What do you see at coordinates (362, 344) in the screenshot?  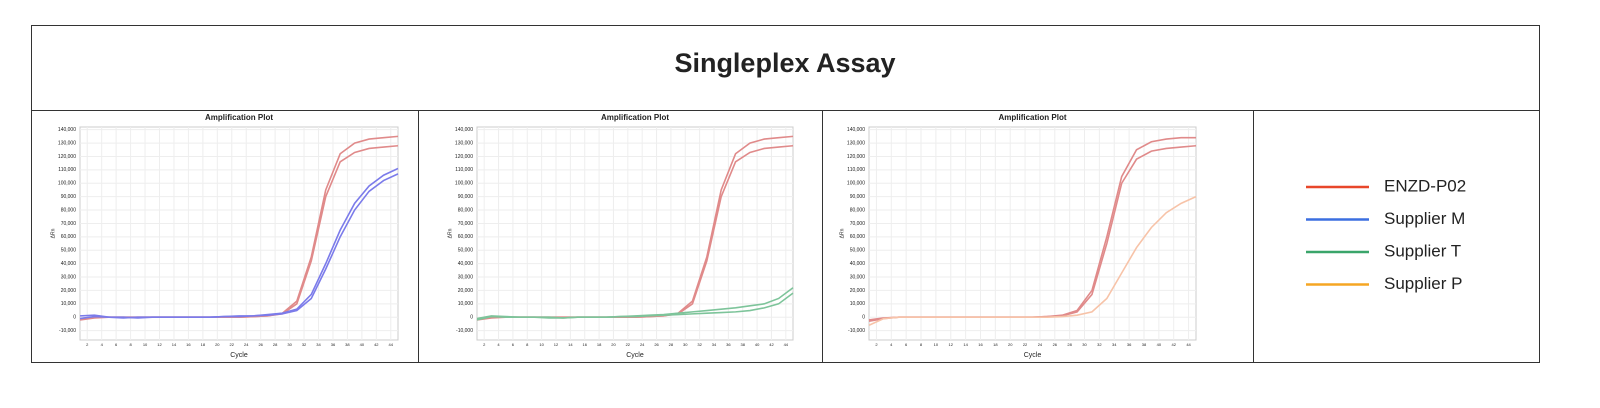 I see `x-tick-label: 40` at bounding box center [362, 344].